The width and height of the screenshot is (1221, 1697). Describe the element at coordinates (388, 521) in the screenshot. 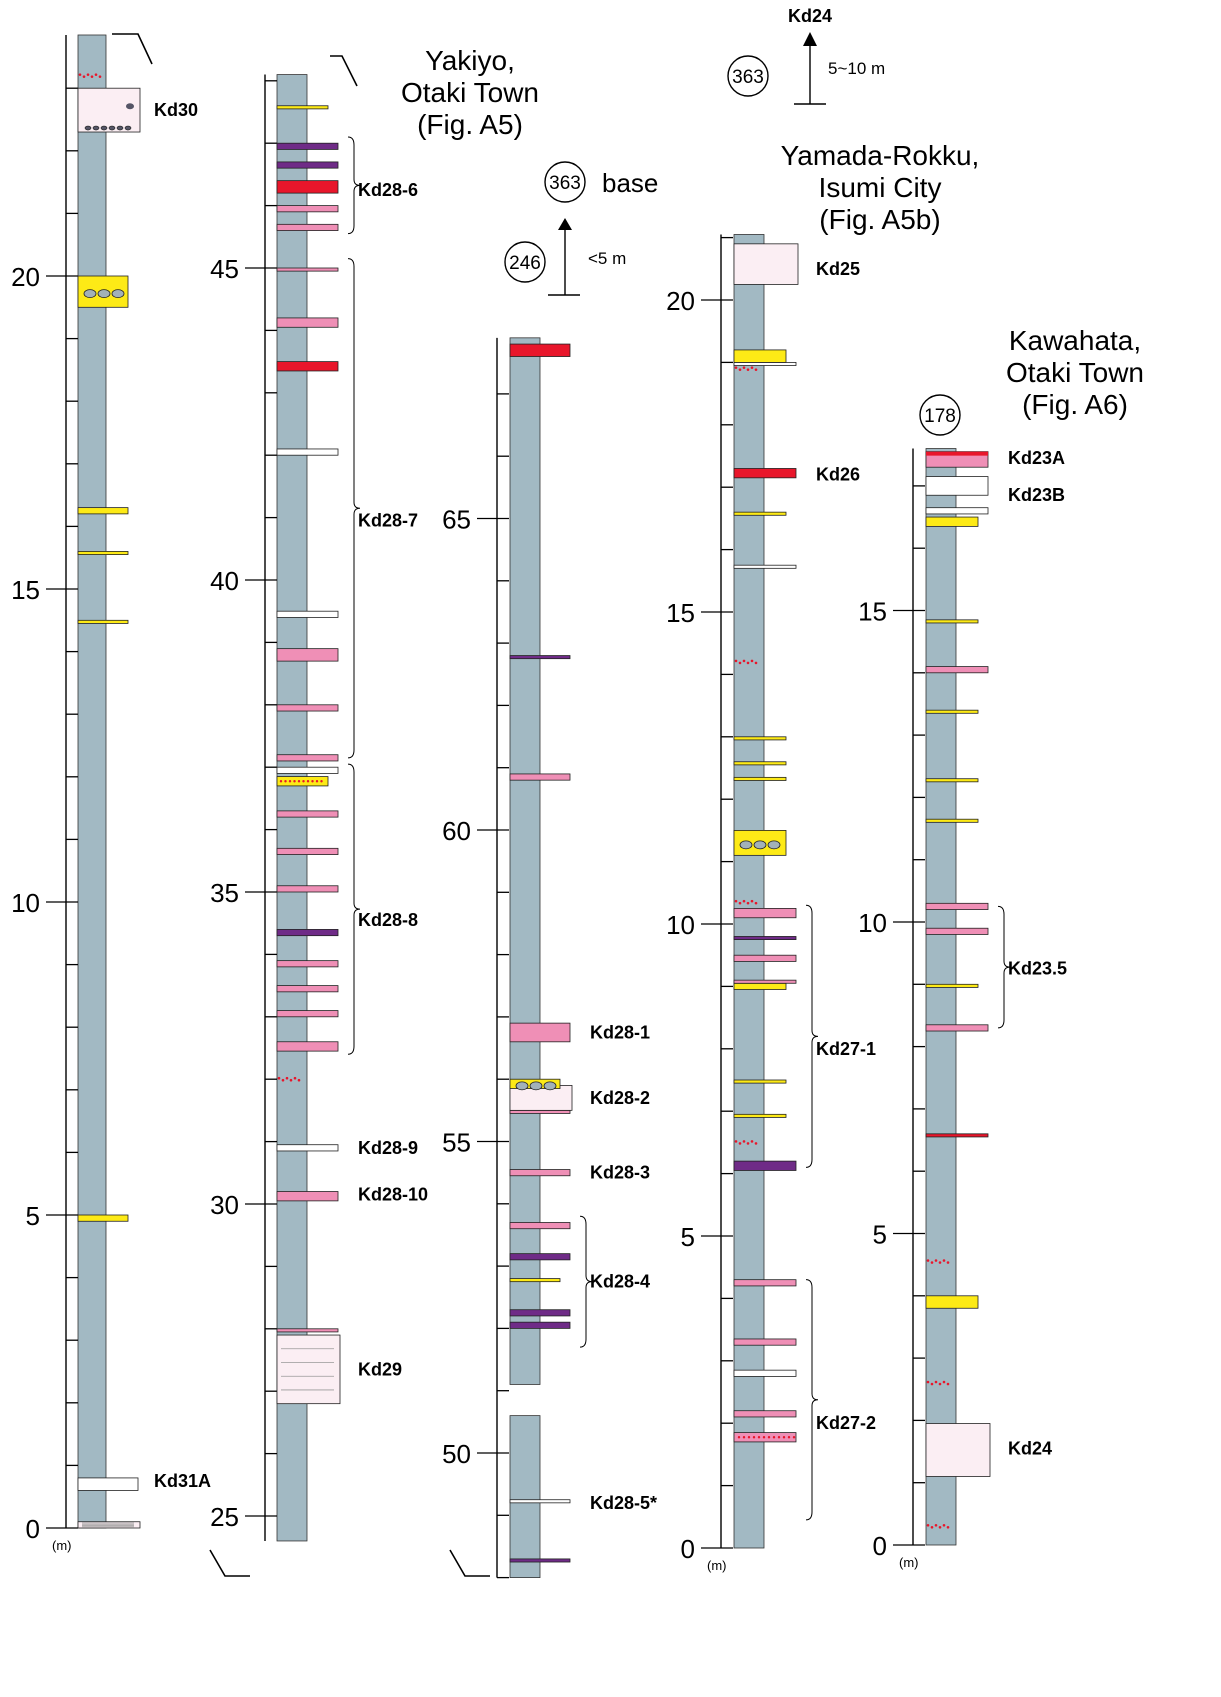

I see `tephra-label: Kd28-7` at that location.